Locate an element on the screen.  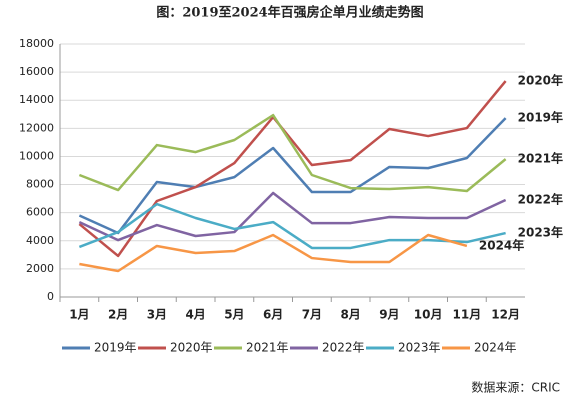
y-tick-label: 18000 is located at coordinates (36, 43).